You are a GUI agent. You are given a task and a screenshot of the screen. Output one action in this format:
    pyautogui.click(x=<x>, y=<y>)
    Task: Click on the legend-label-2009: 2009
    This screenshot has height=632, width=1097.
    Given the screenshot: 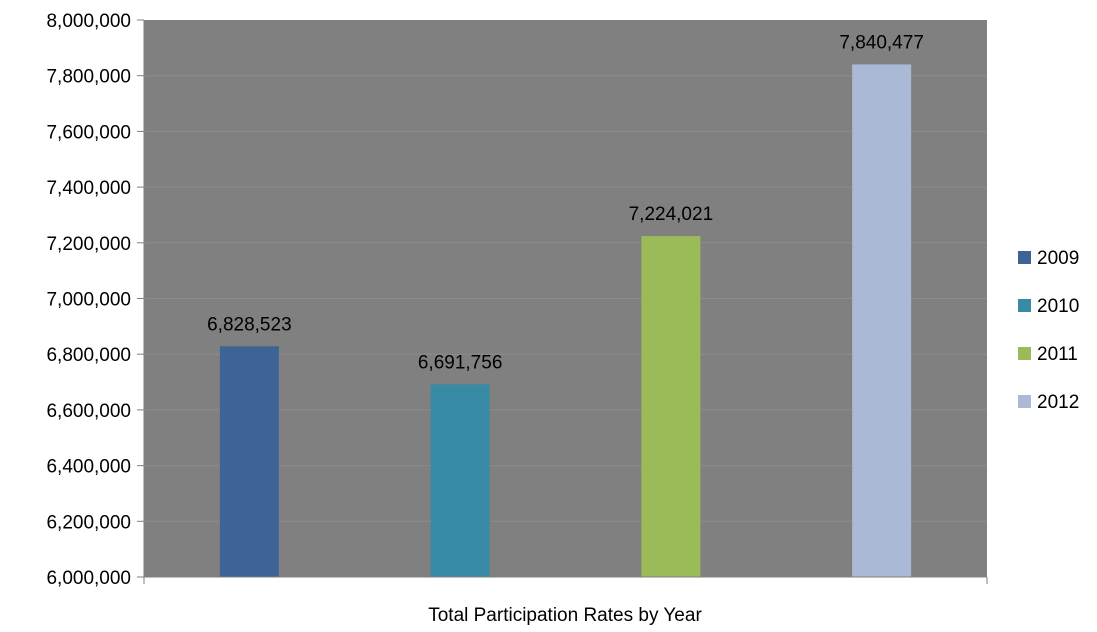 What is the action you would take?
    pyautogui.click(x=1058, y=258)
    